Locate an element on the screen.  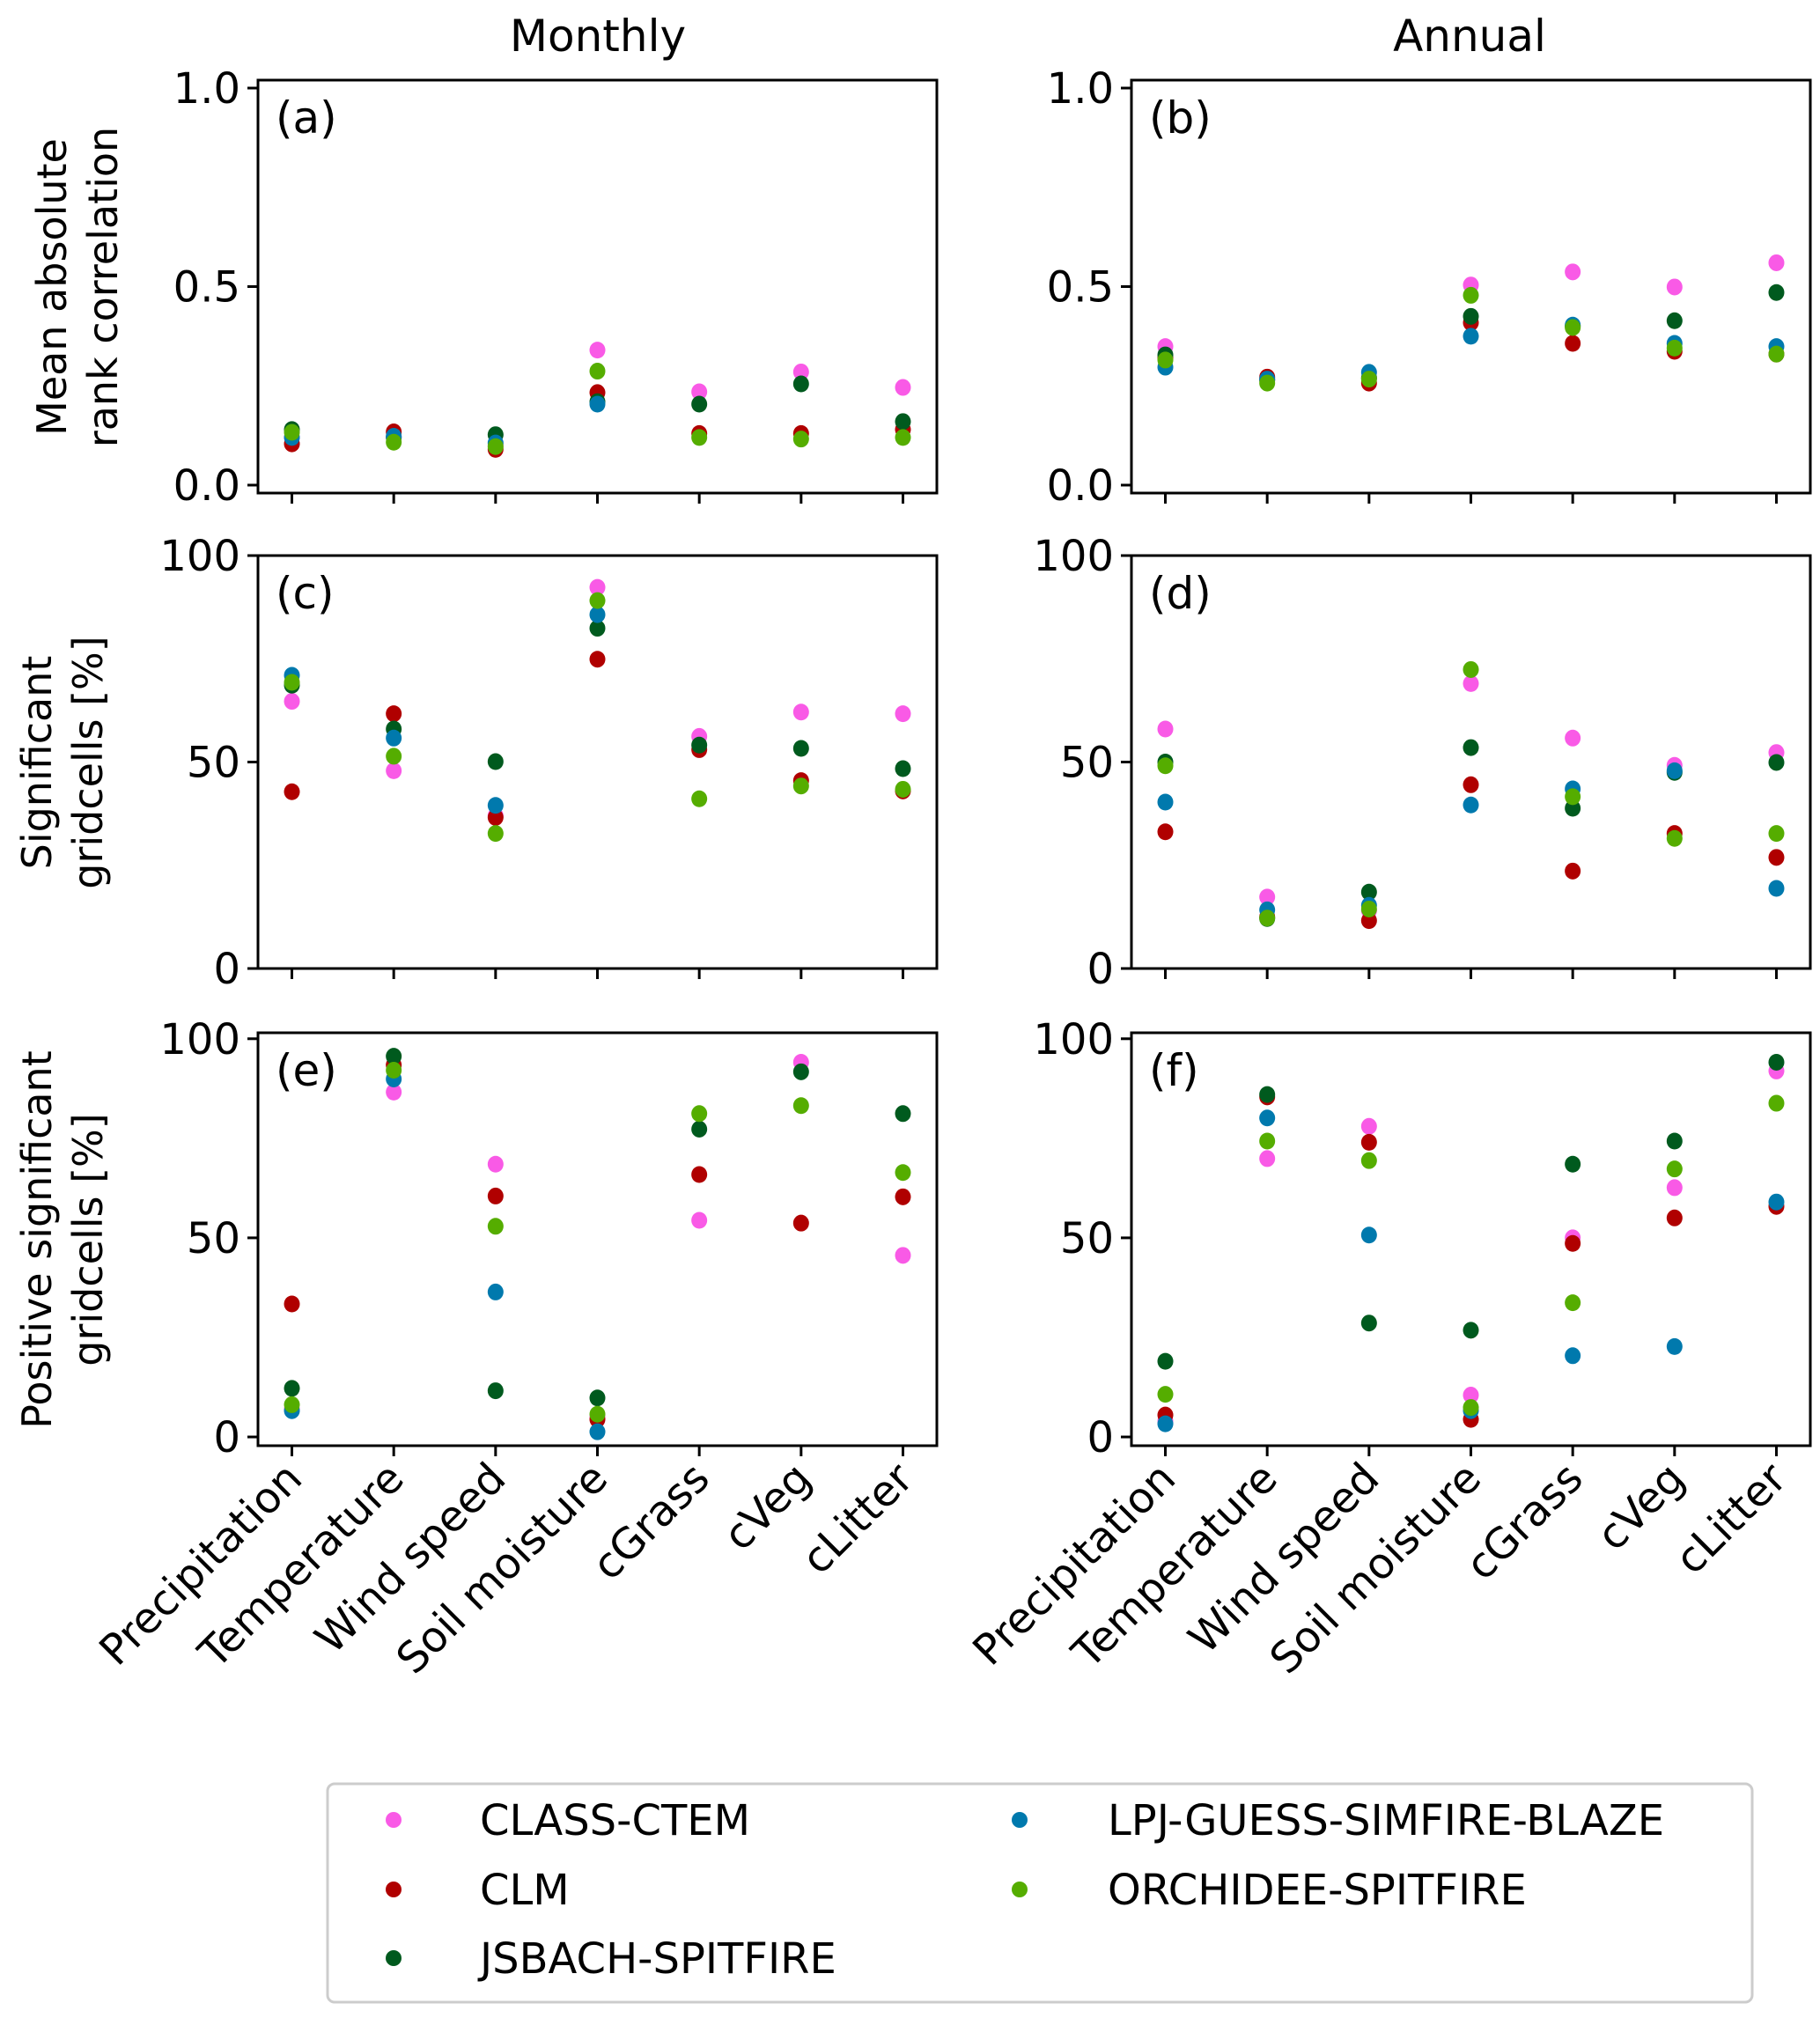
ytick-label: 0.5 is located at coordinates (1080, 288).